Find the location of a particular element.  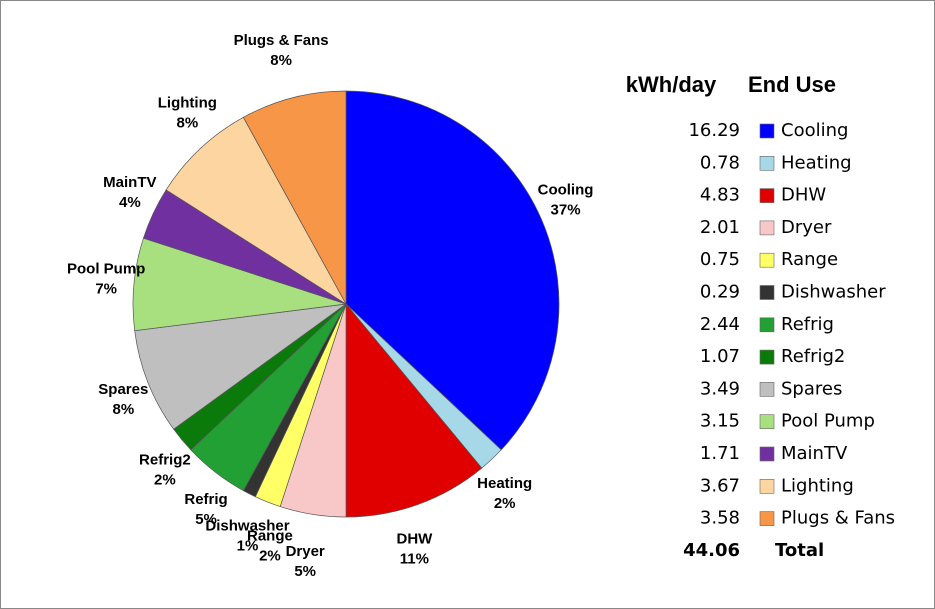

slice-label: MainTV is located at coordinates (129, 182).